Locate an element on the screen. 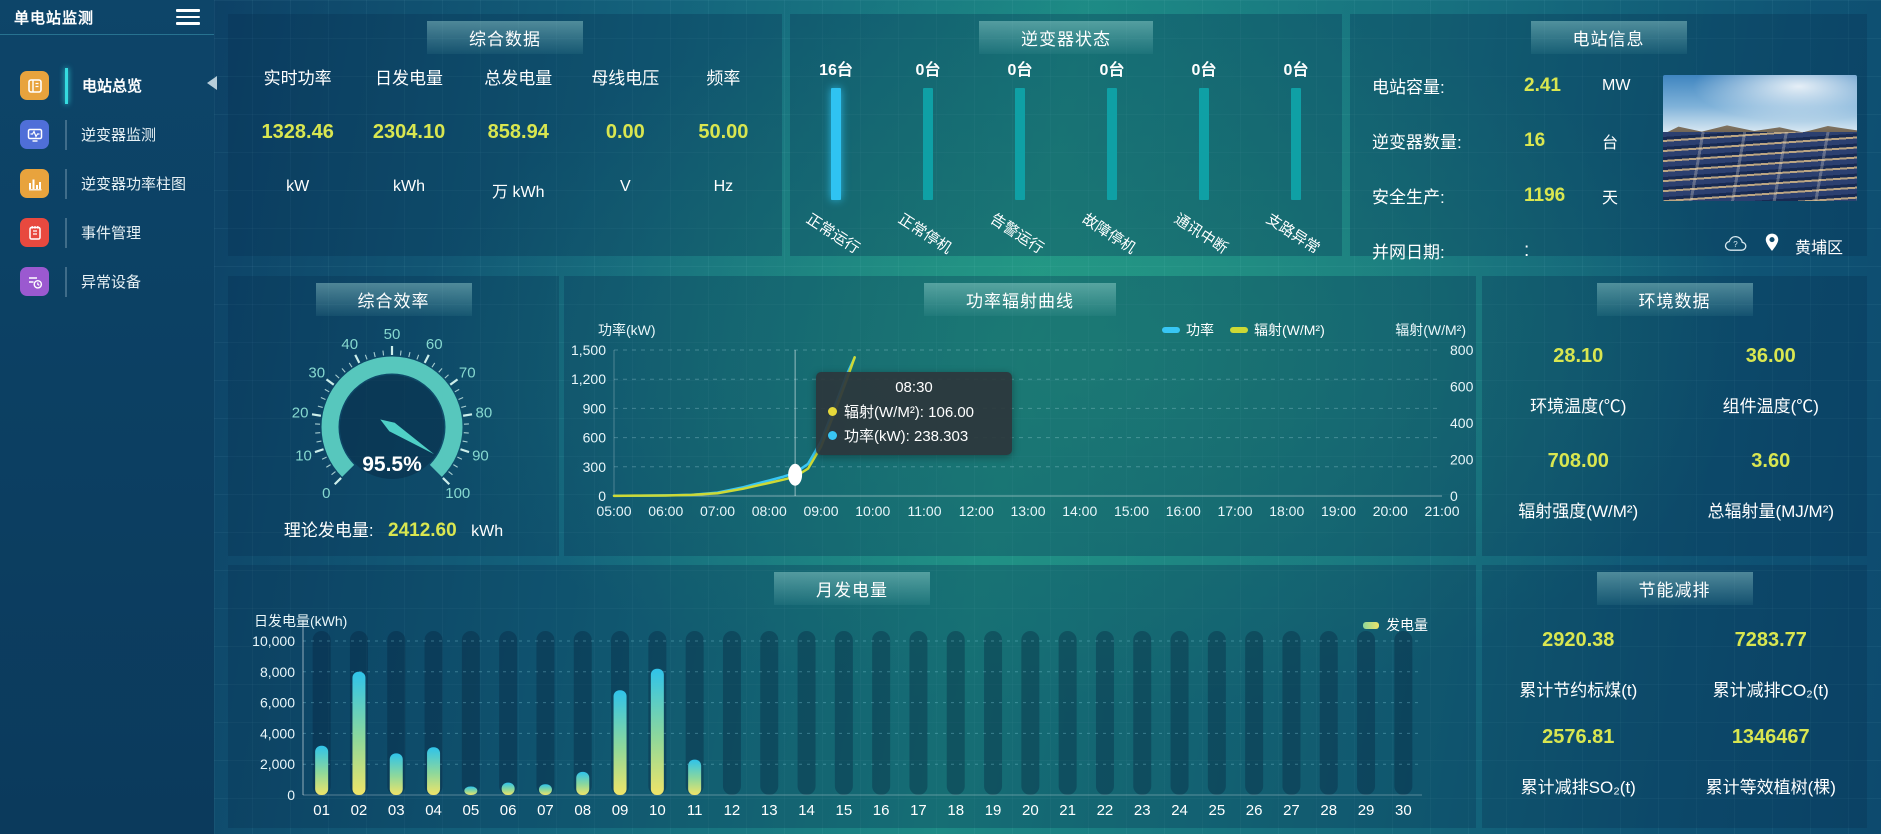  svg-text: 26 is located at coordinates (1254, 810).